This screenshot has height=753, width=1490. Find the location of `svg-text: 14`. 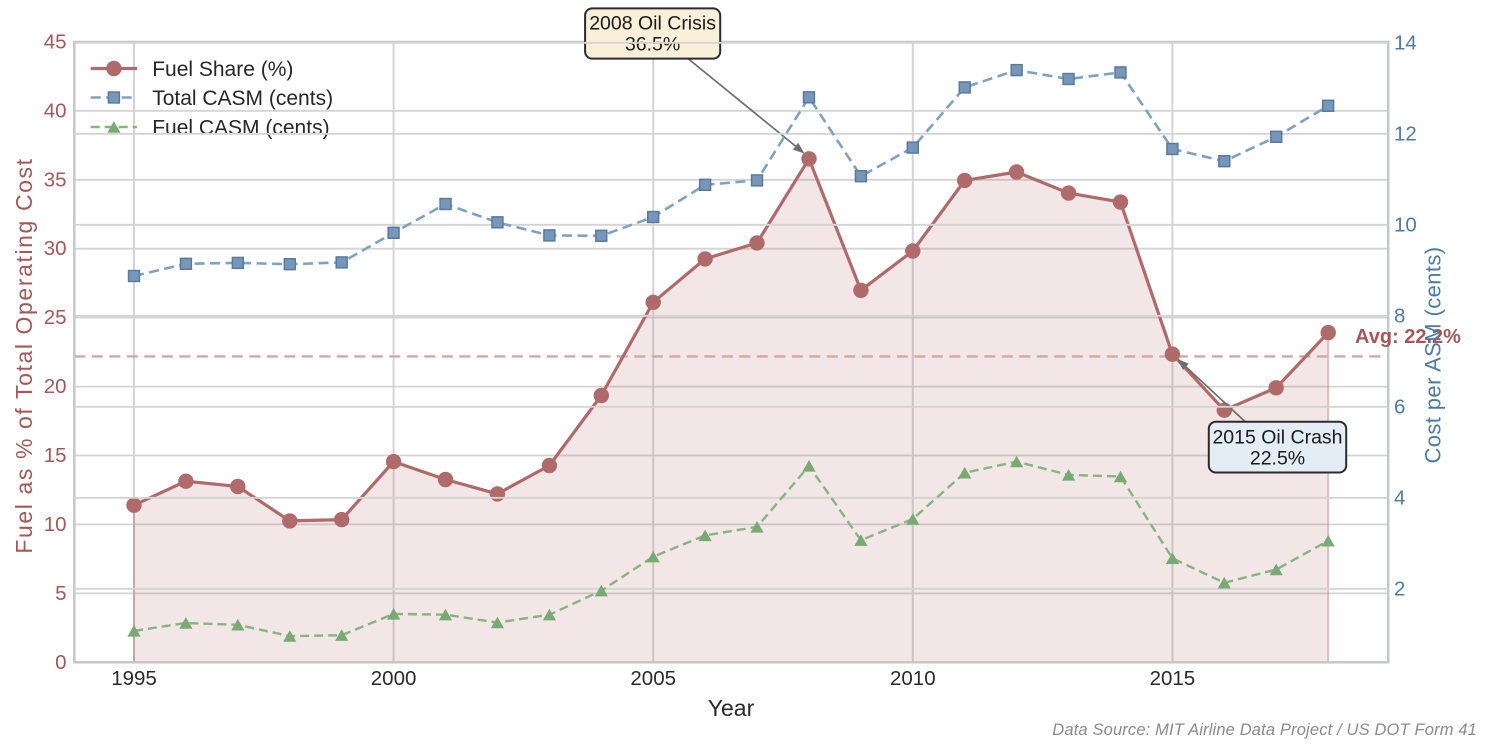

svg-text: 14 is located at coordinates (1405, 42).